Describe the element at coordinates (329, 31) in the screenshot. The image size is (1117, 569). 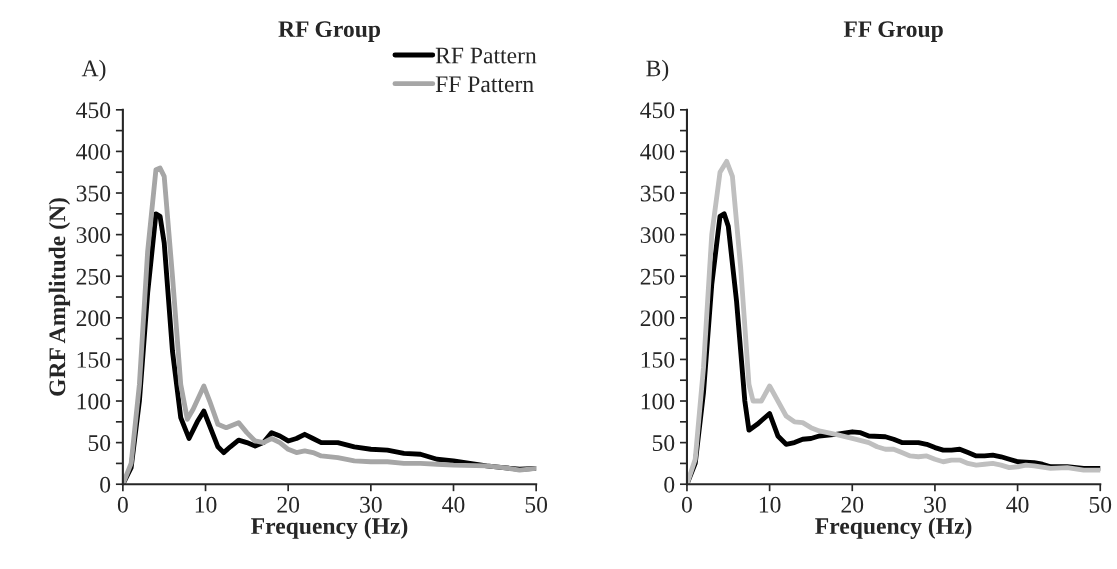
I see `chart-title: RF Group` at that location.